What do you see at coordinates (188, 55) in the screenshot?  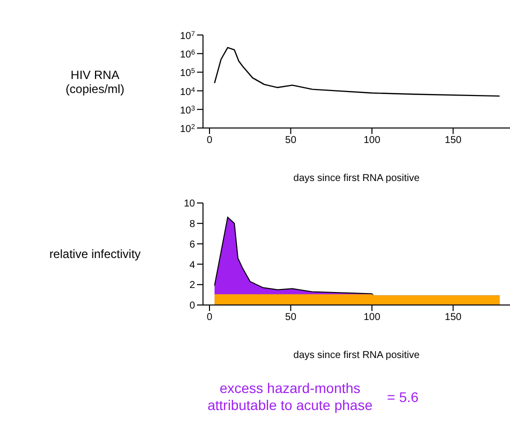 I see `y-tick-label: 10$^{6}$` at bounding box center [188, 55].